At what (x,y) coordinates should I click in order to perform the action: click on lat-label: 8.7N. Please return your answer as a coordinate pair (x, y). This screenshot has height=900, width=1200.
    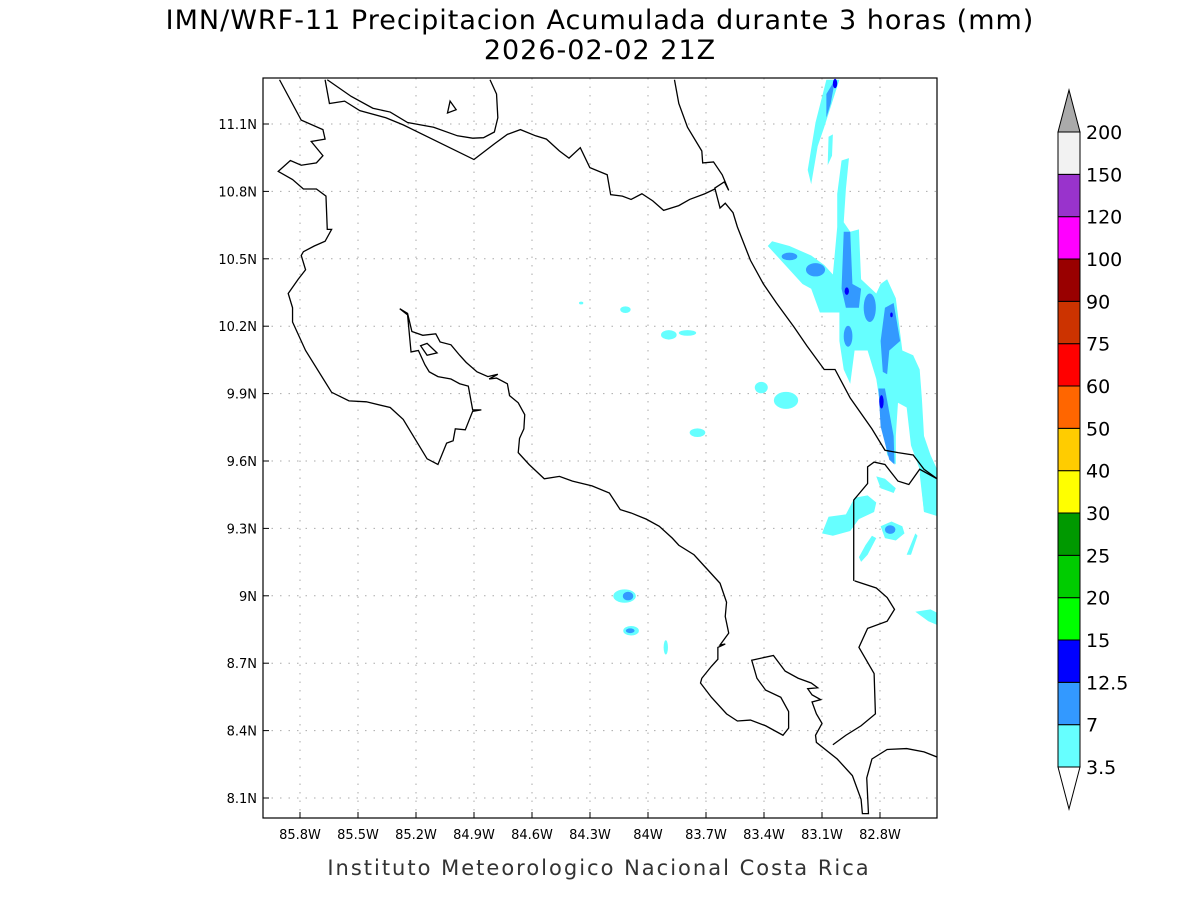
    Looking at the image, I should click on (242, 664).